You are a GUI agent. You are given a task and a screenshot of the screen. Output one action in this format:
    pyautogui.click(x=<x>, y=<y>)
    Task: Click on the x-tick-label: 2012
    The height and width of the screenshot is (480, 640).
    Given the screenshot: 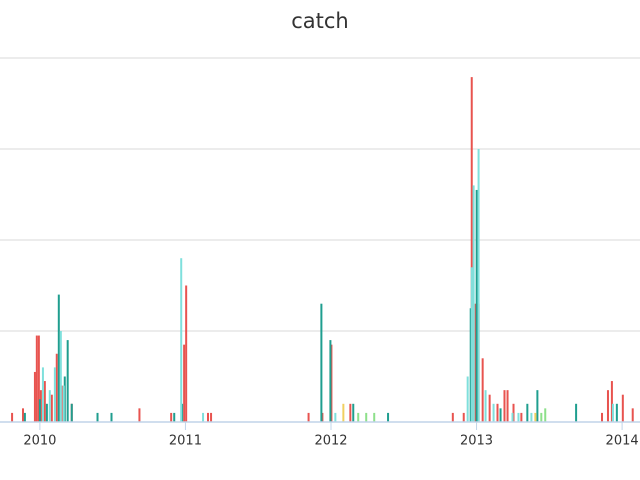 What is the action you would take?
    pyautogui.click(x=330, y=441)
    